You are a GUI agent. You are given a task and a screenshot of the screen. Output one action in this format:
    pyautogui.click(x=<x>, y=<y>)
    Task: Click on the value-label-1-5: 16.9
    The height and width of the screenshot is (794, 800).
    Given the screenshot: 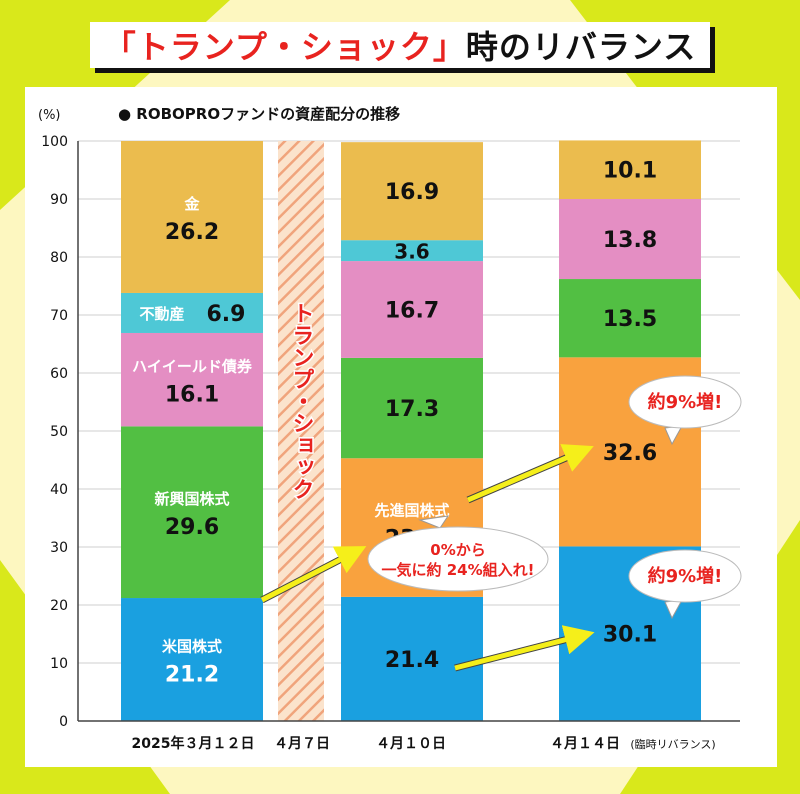 What is the action you would take?
    pyautogui.click(x=412, y=192)
    